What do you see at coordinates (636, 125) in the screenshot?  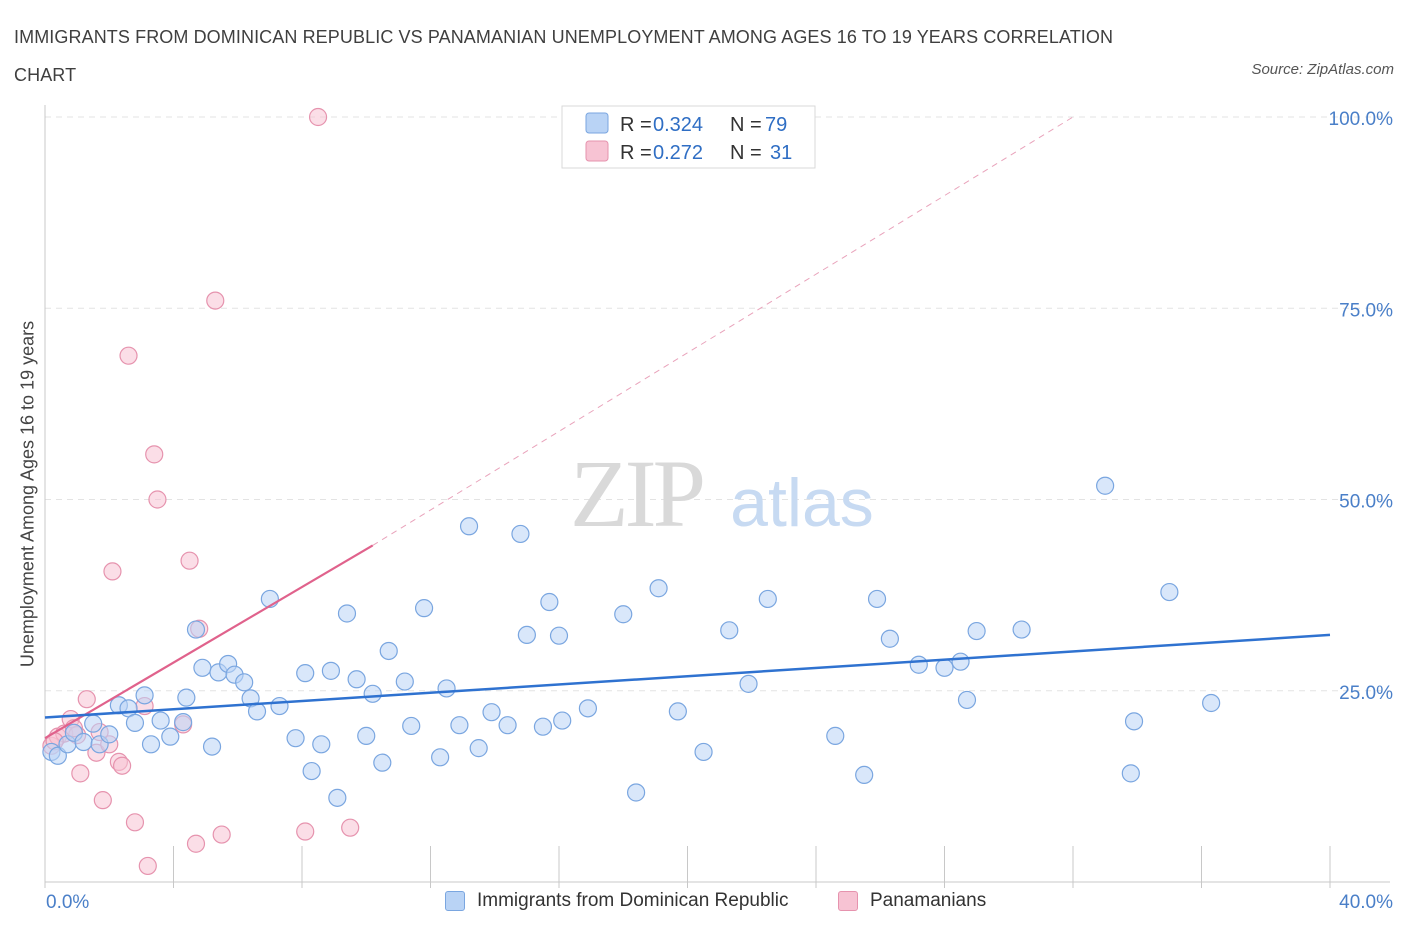 I see `legend-blue-r-label: R =` at bounding box center [636, 125].